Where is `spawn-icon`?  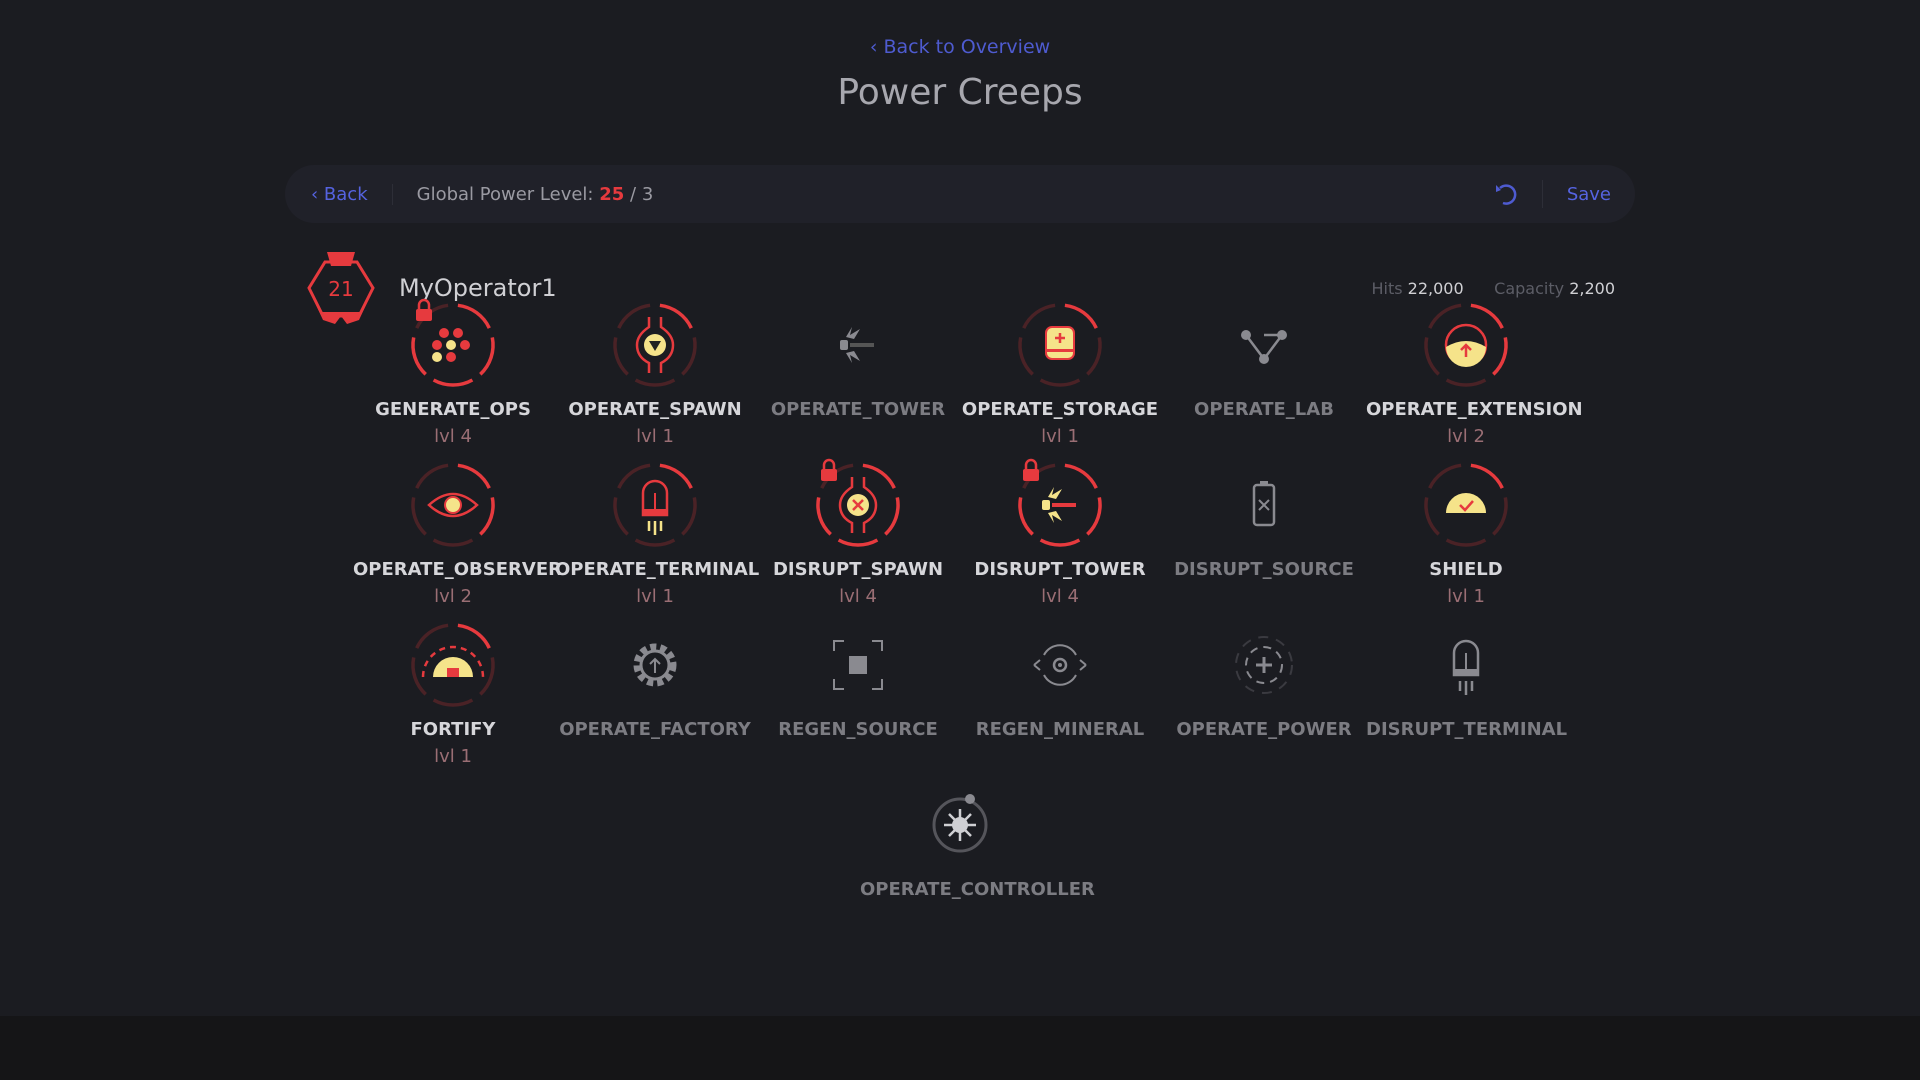 spawn-icon is located at coordinates (655, 345).